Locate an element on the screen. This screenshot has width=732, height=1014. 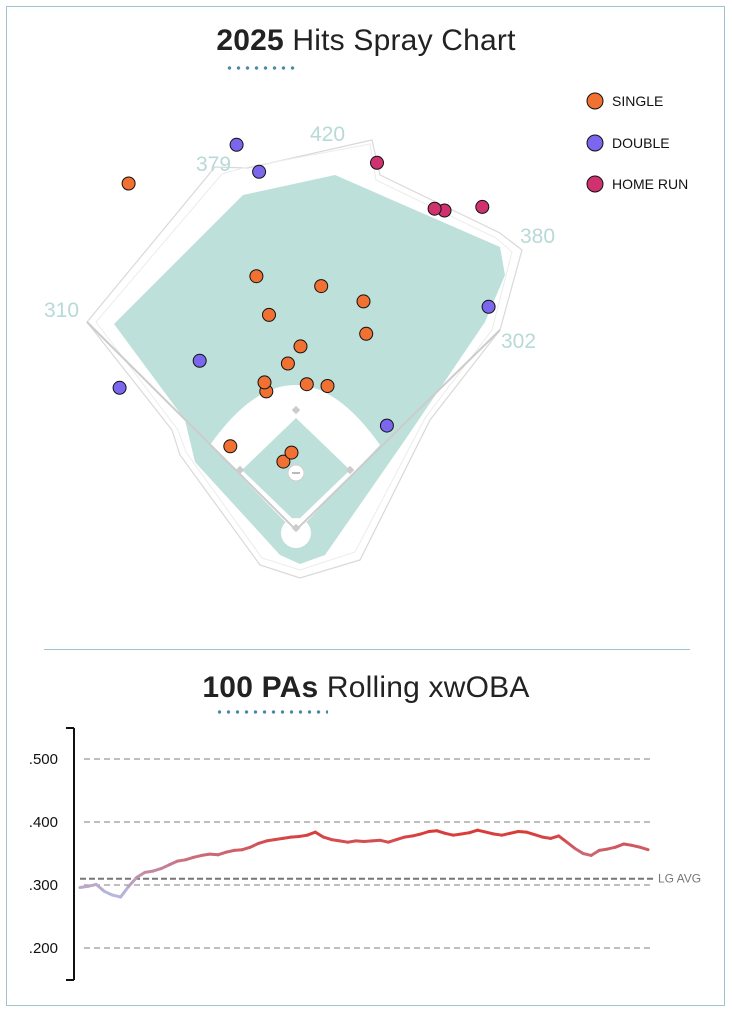
spray-title-underline is located at coordinates (260, 68).